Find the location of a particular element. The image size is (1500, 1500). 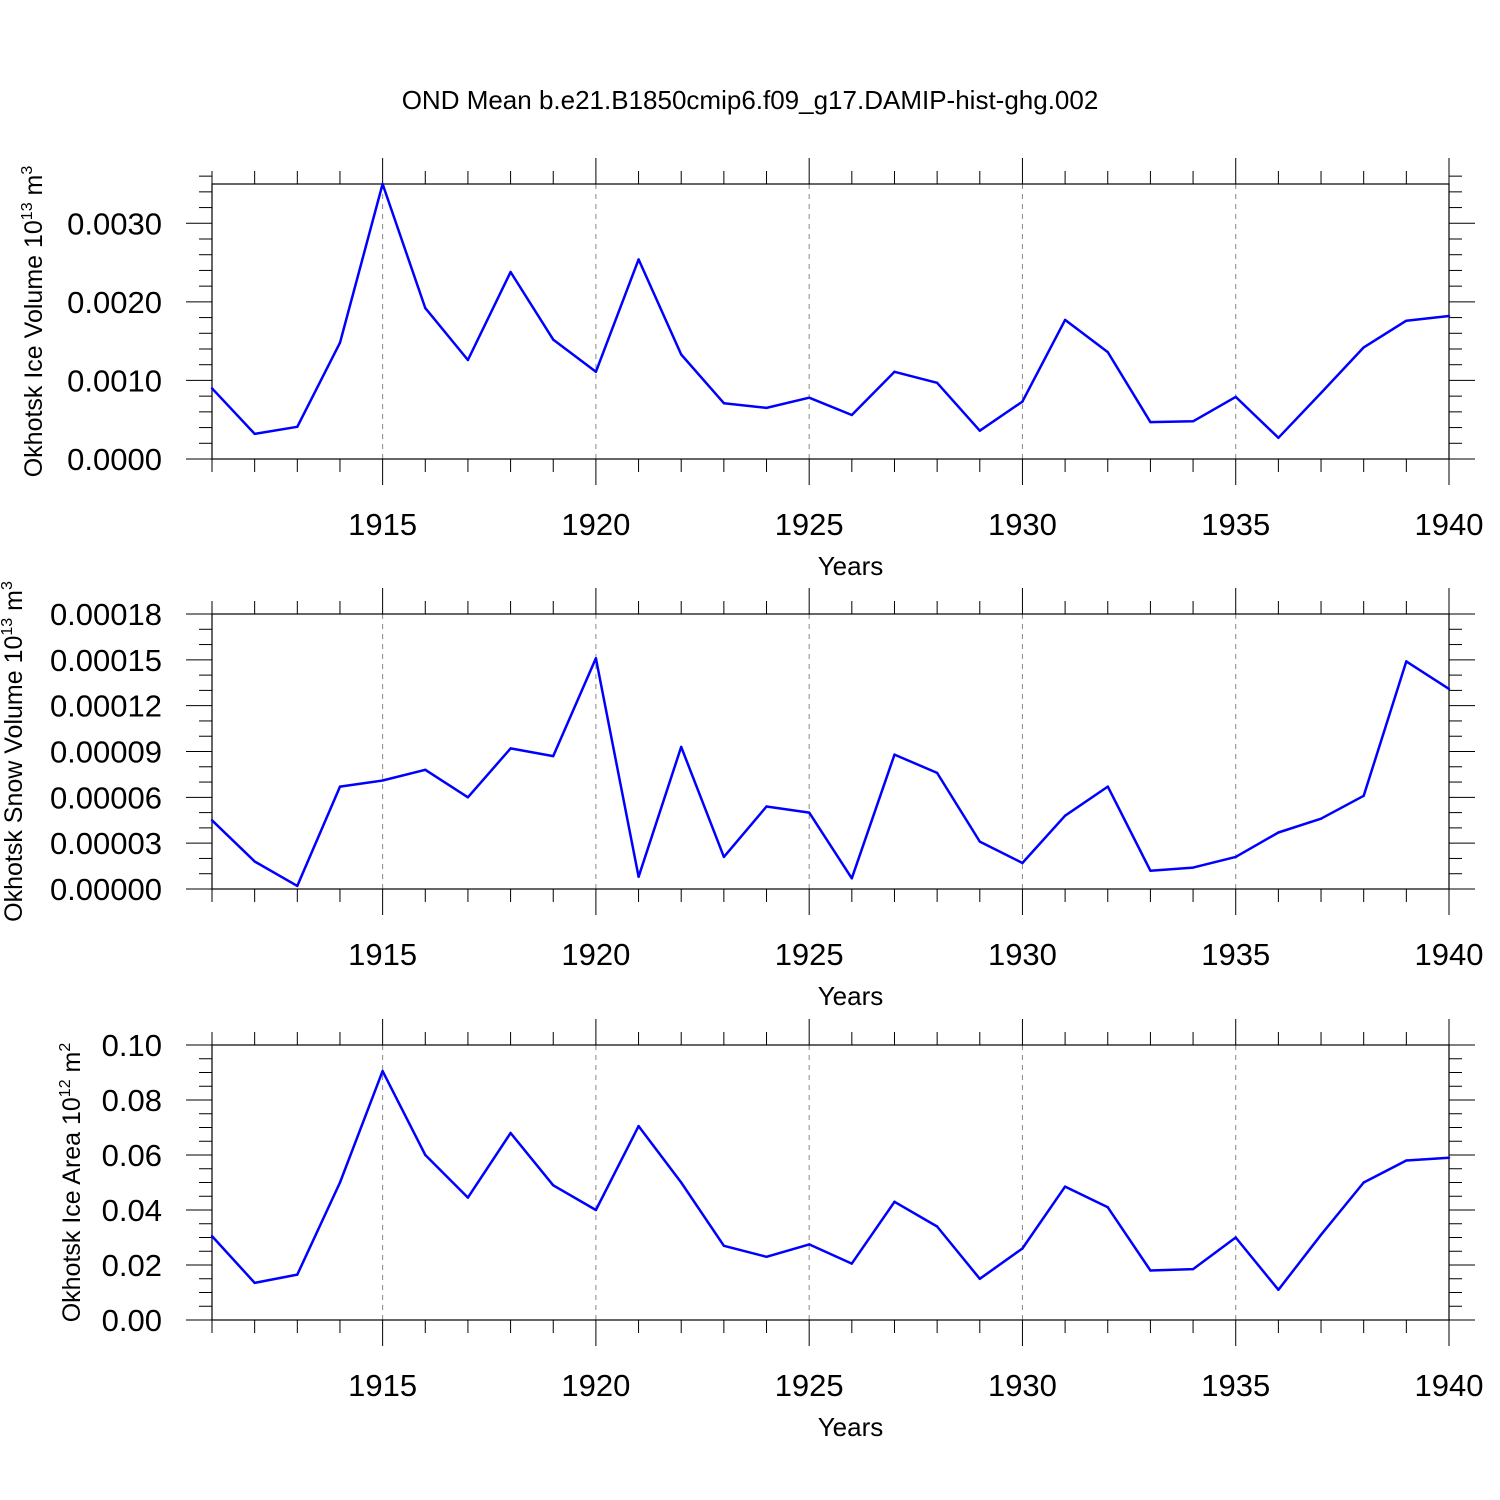

y-tick-label: 0.00015 is located at coordinates (106, 660).